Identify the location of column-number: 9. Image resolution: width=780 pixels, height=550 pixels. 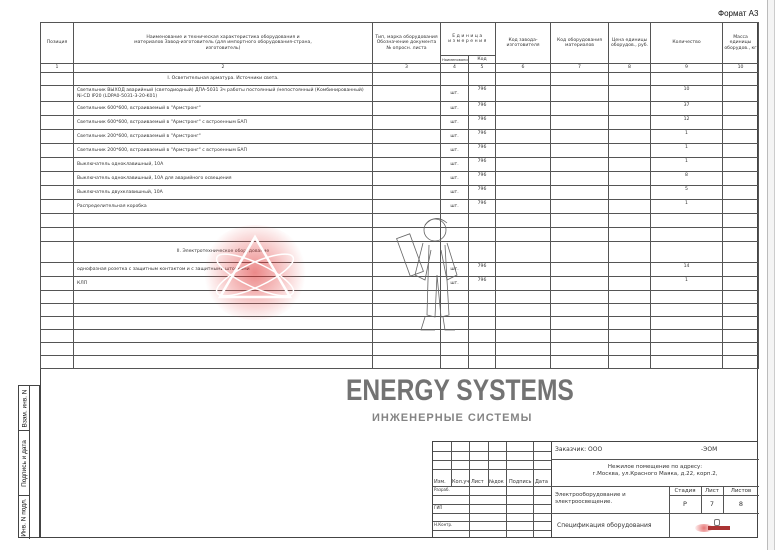
(687, 68).